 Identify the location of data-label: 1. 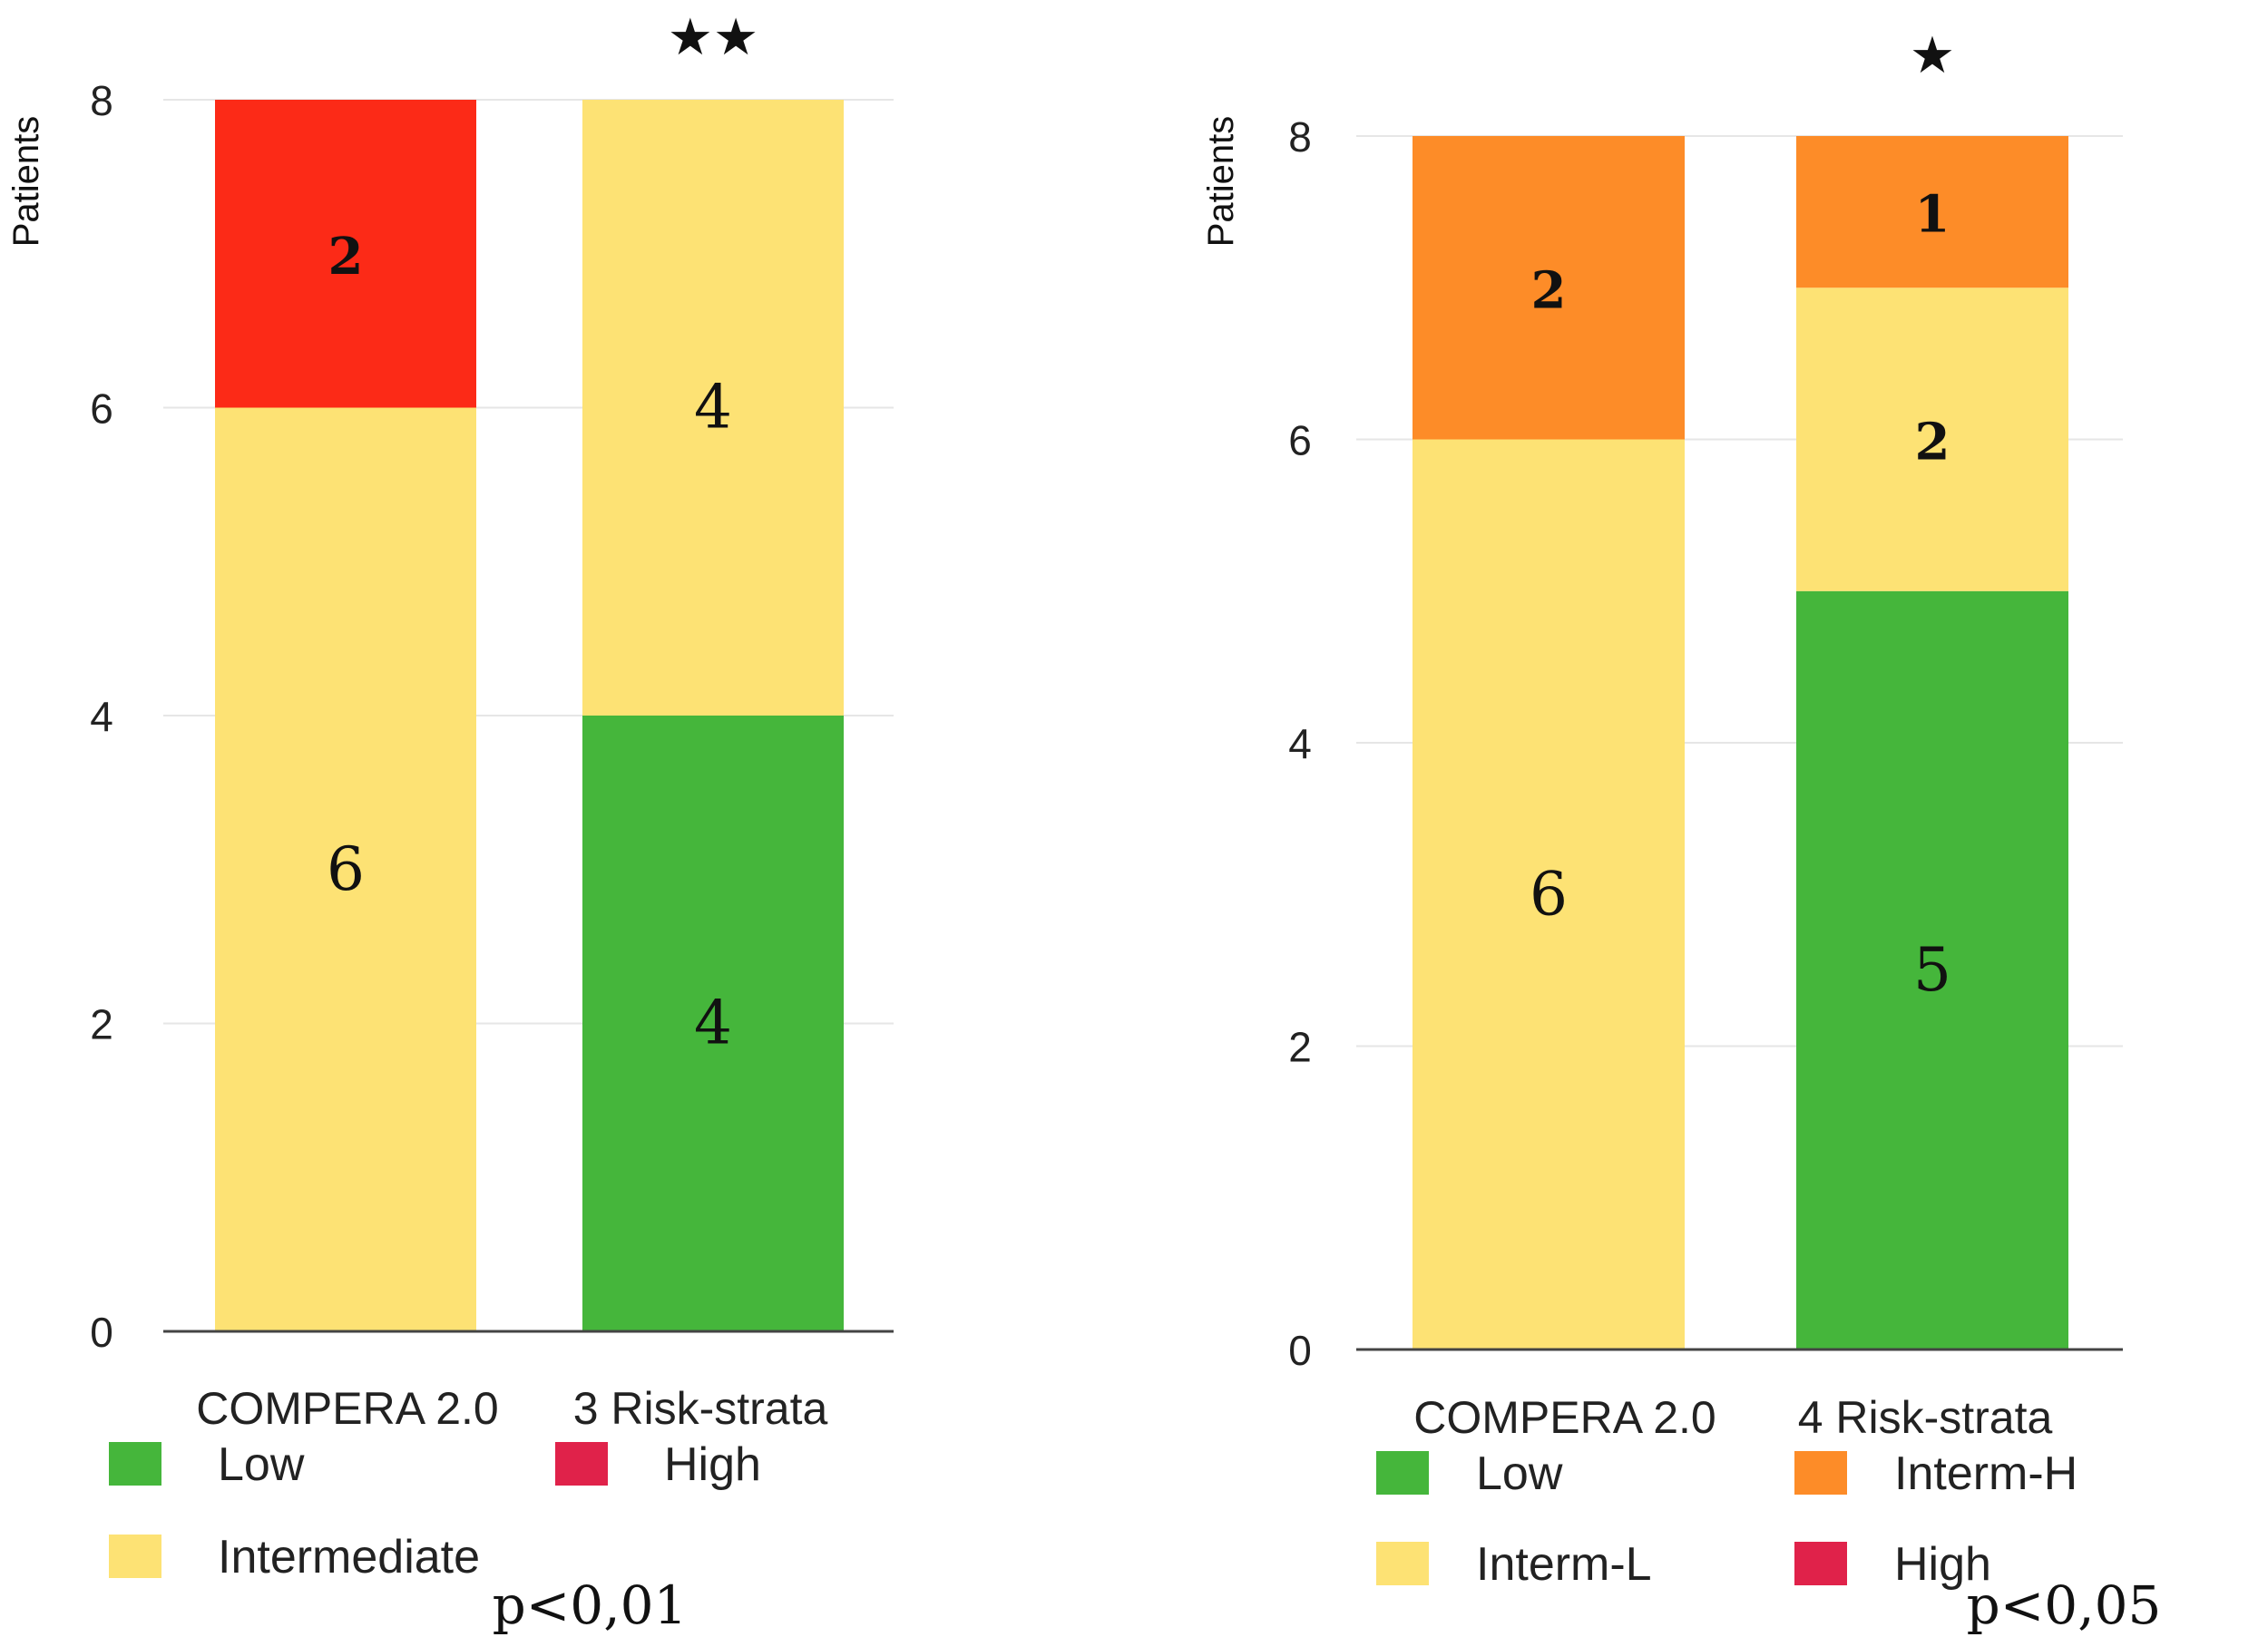
(1933, 215).